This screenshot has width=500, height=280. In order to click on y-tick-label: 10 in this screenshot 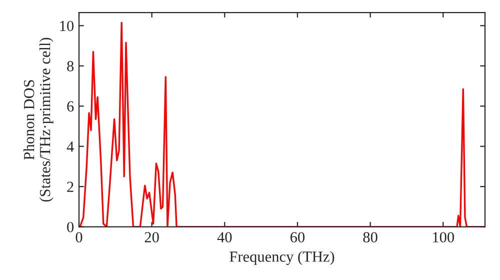, I will do `click(67, 26)`.